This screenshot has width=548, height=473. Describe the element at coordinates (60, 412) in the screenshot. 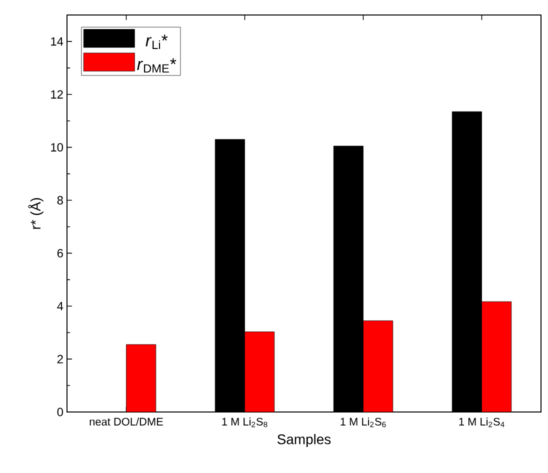

I see `y-tick-label: 0` at that location.